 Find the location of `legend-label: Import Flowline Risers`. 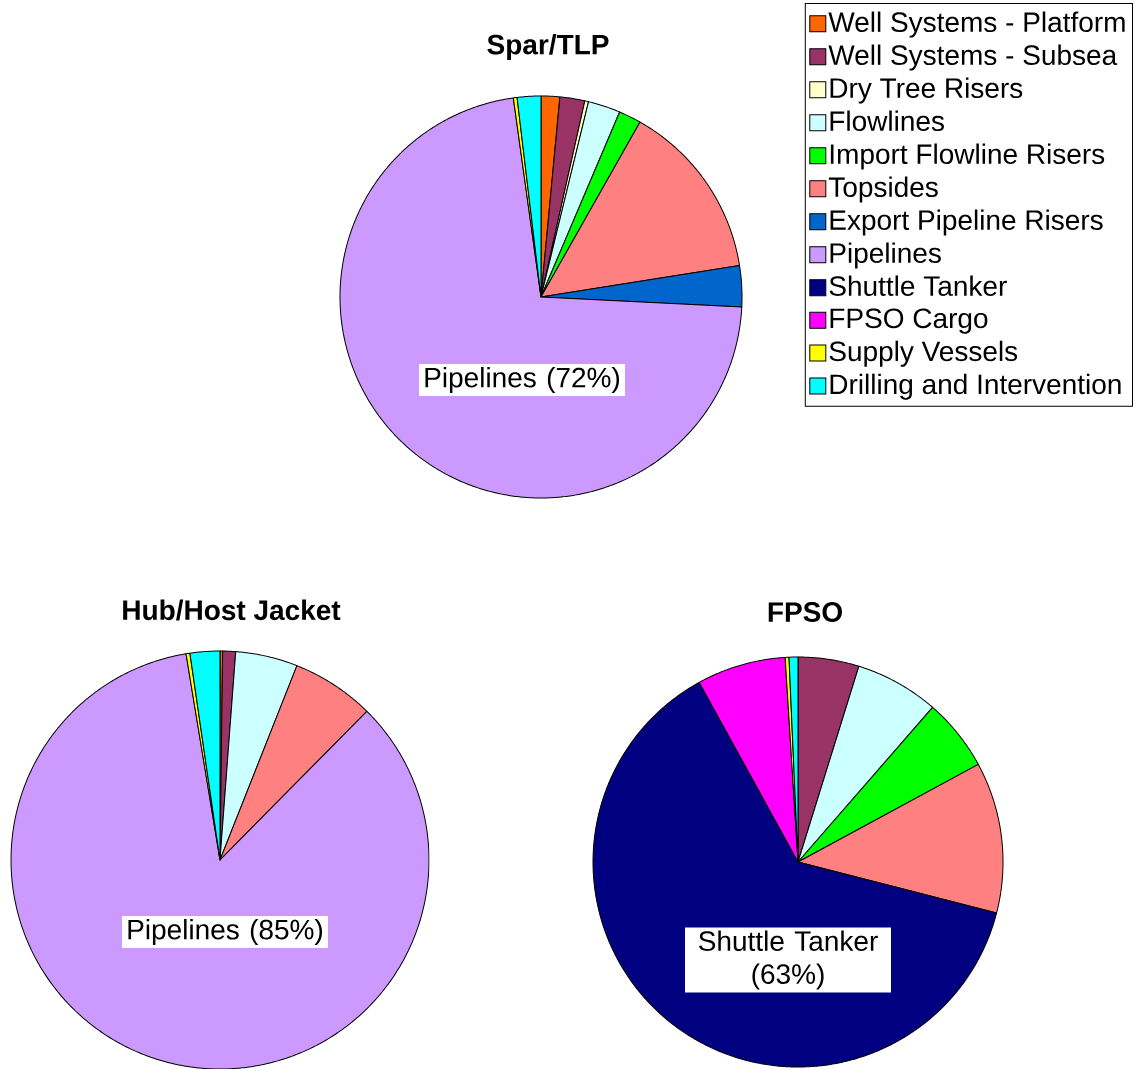

legend-label: Import Flowline Risers is located at coordinates (967, 156).